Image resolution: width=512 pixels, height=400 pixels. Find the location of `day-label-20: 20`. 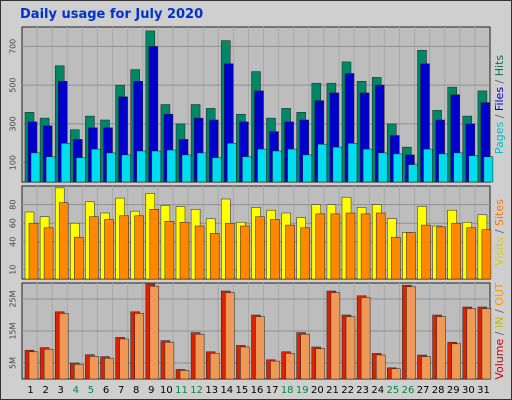

day-label-20: 20 is located at coordinates (317, 390).